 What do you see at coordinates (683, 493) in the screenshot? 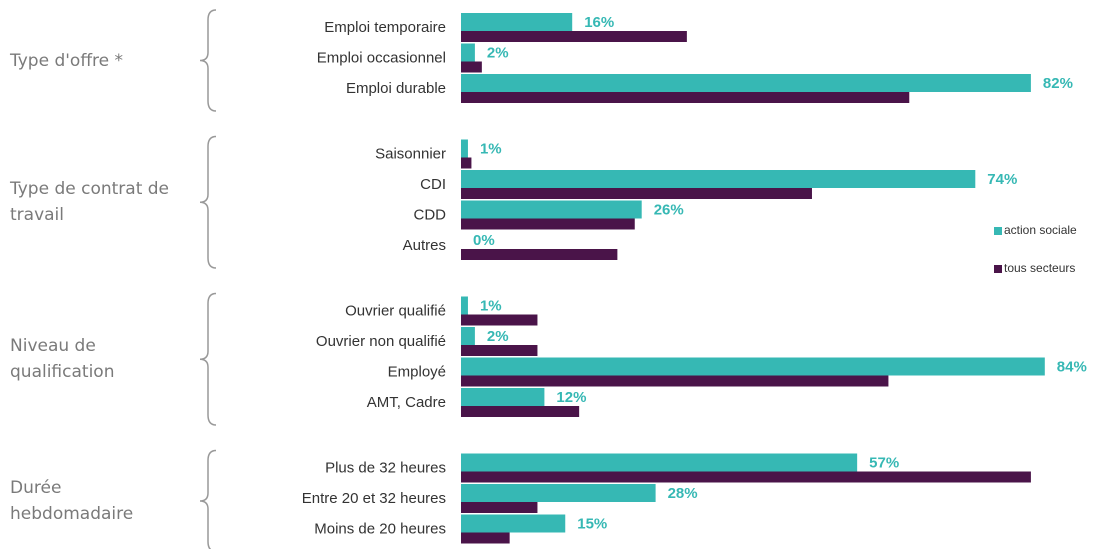
I see `value-label: 28%` at bounding box center [683, 493].